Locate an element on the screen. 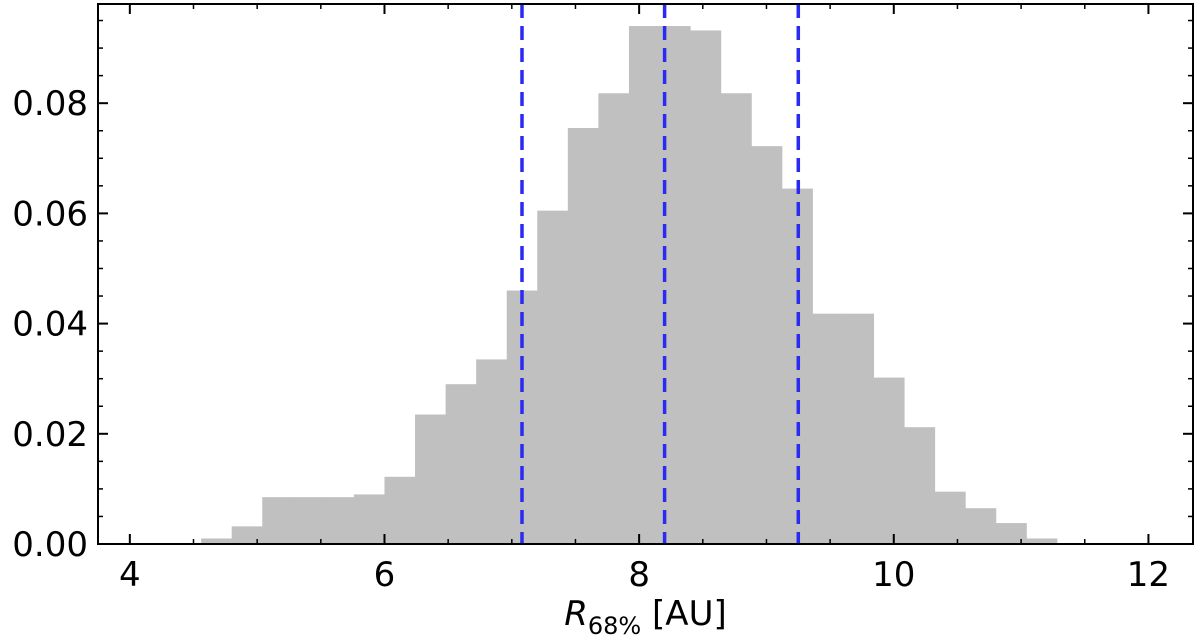 The image size is (1200, 641). x-tick-label: 8 is located at coordinates (639, 575).